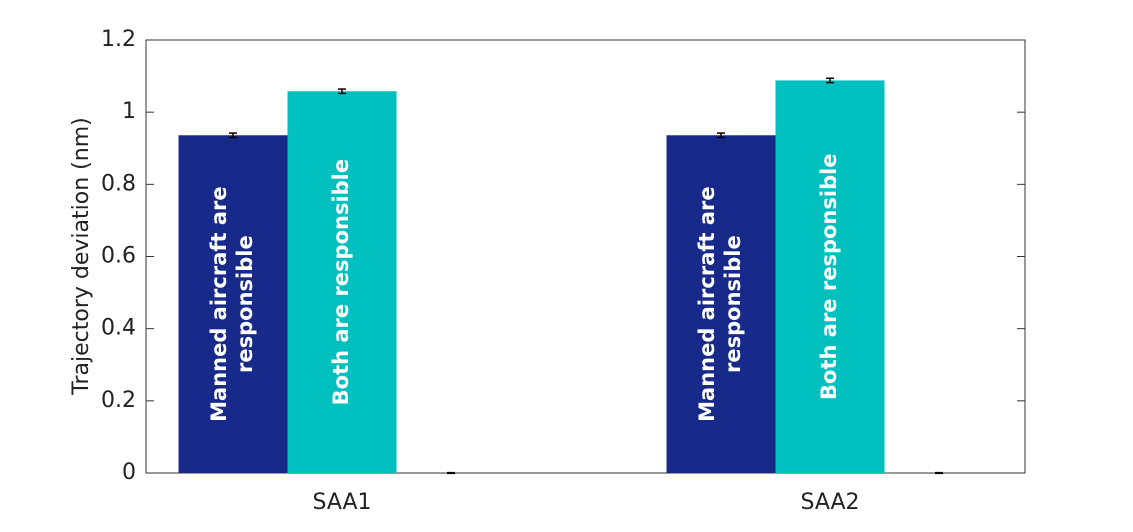  What do you see at coordinates (129, 472) in the screenshot?
I see `y-tick-label: 0` at bounding box center [129, 472].